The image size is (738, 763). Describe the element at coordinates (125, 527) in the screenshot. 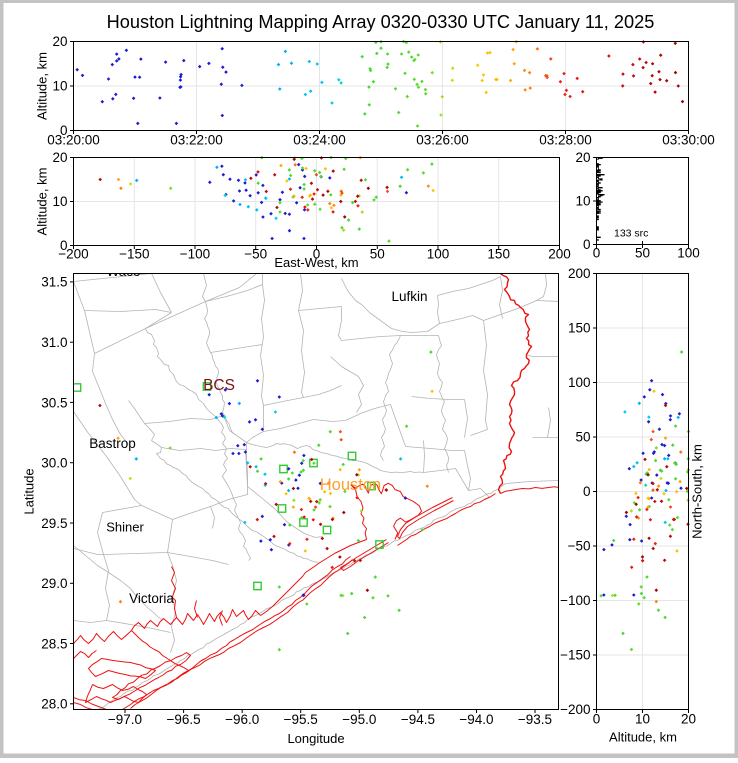

I see `svg-text: Shiner` at that location.